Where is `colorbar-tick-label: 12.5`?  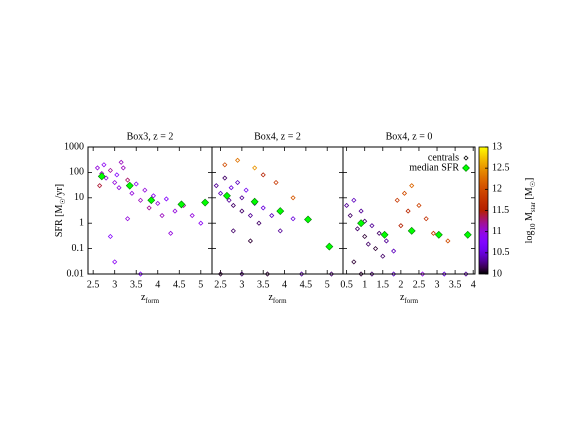
colorbar-tick-label: 12.5 is located at coordinates (501, 167).